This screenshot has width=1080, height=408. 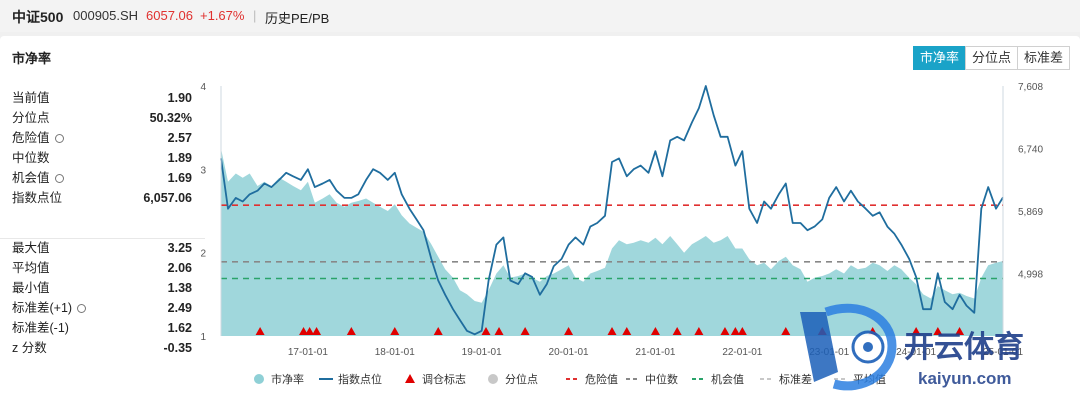 I want to click on legend-item: 市净率, so click(x=279, y=379).